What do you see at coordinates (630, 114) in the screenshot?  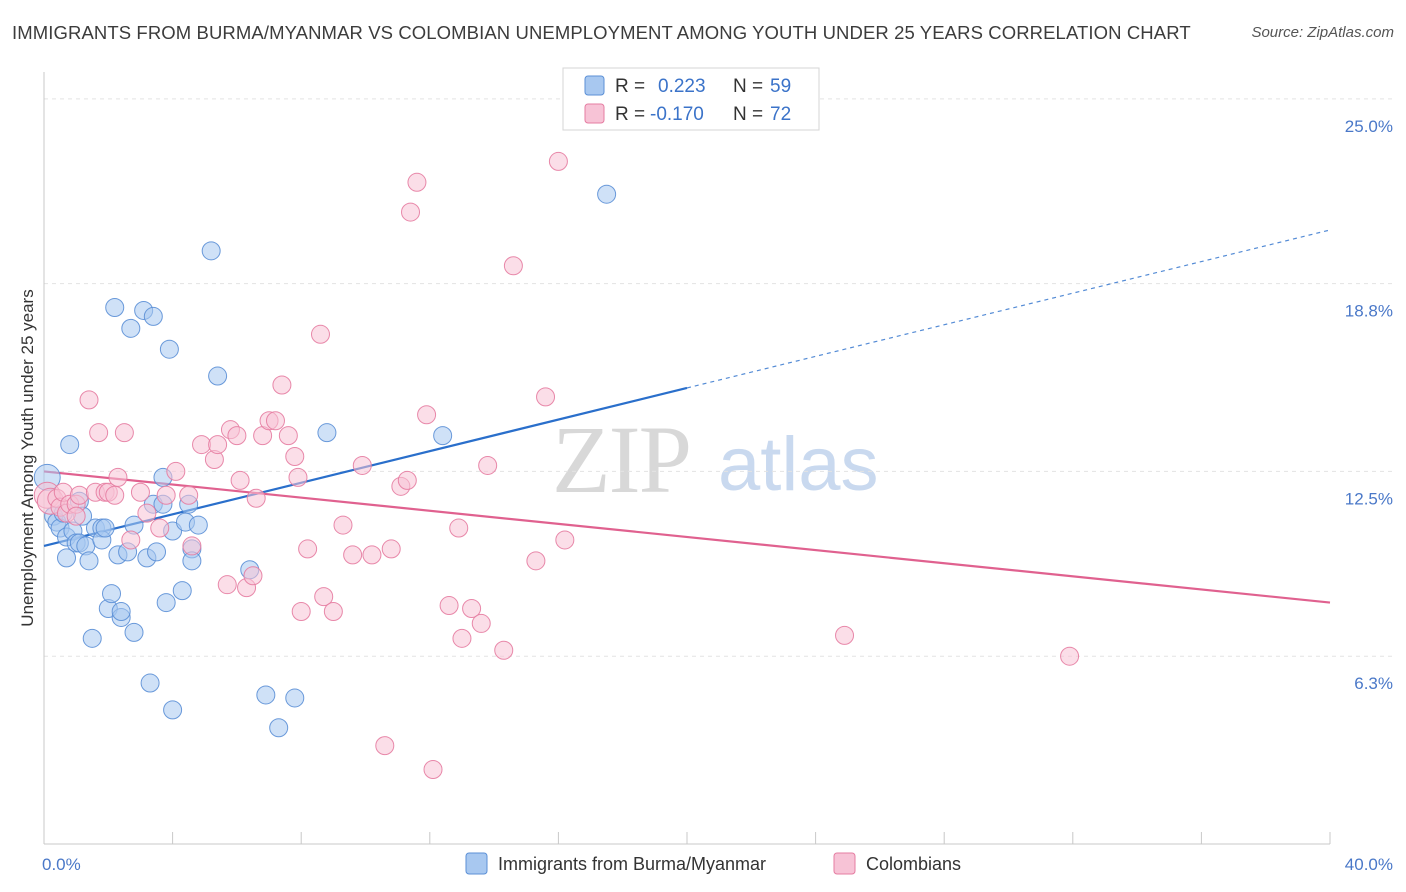 I see `legend-r-label-colombians: R =` at bounding box center [630, 114].